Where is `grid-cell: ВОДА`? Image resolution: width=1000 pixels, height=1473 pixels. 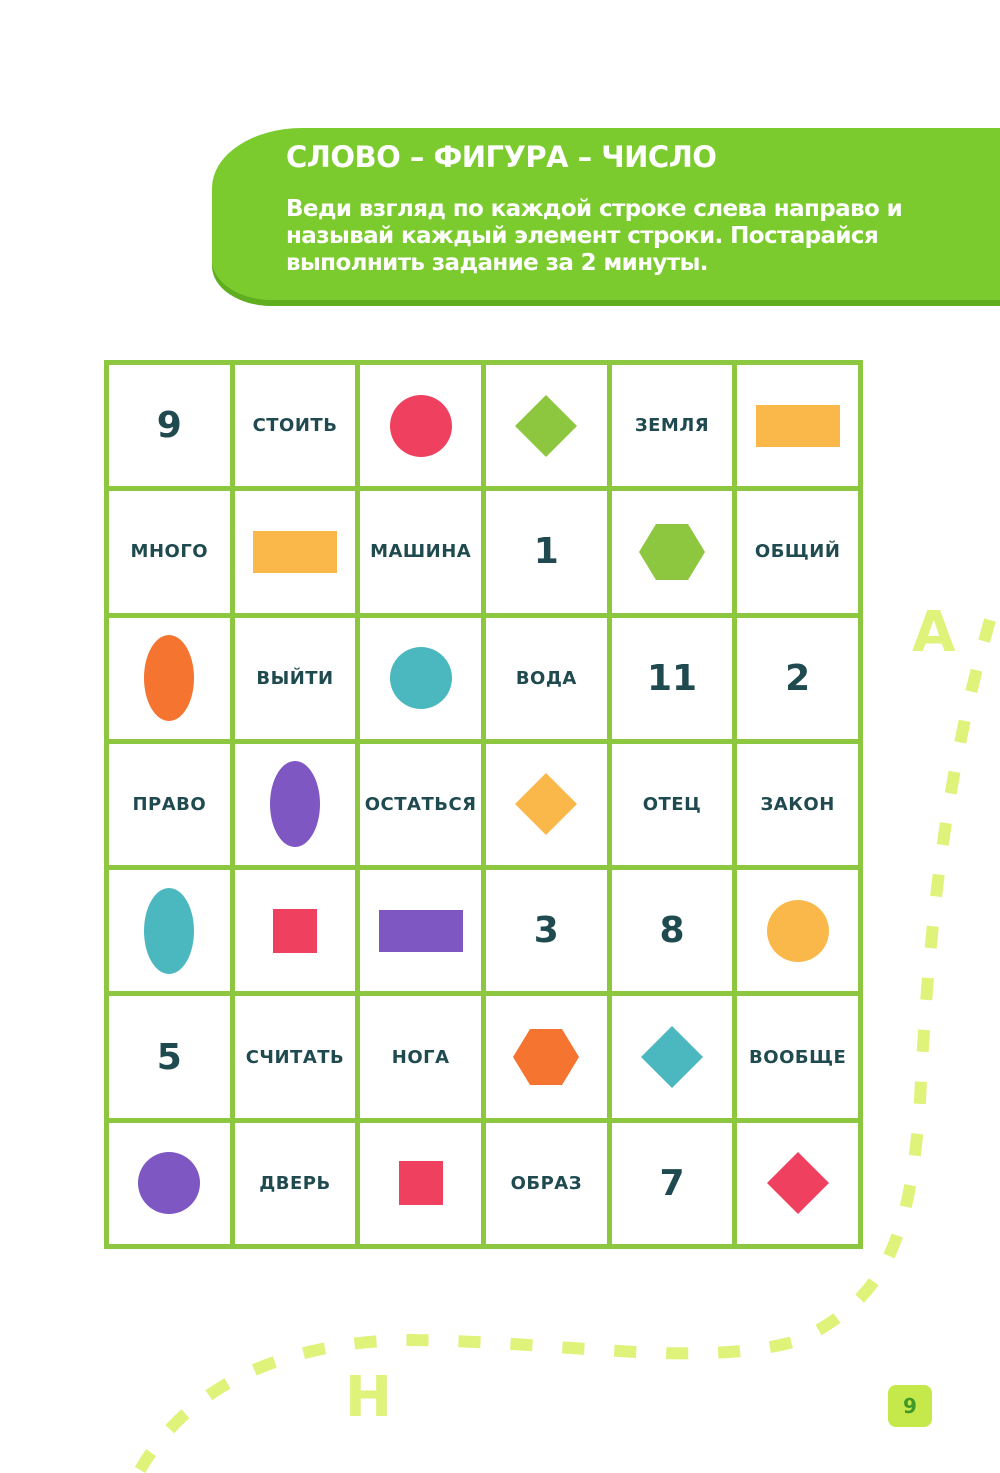 grid-cell: ВОДА is located at coordinates (546, 678).